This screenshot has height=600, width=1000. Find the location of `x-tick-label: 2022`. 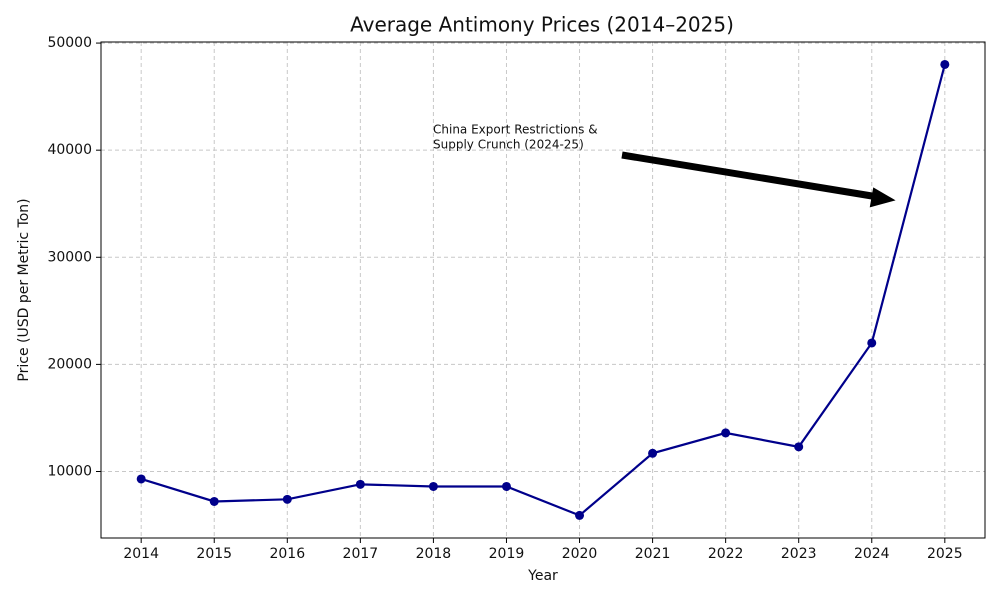

x-tick-label: 2022 is located at coordinates (726, 554).